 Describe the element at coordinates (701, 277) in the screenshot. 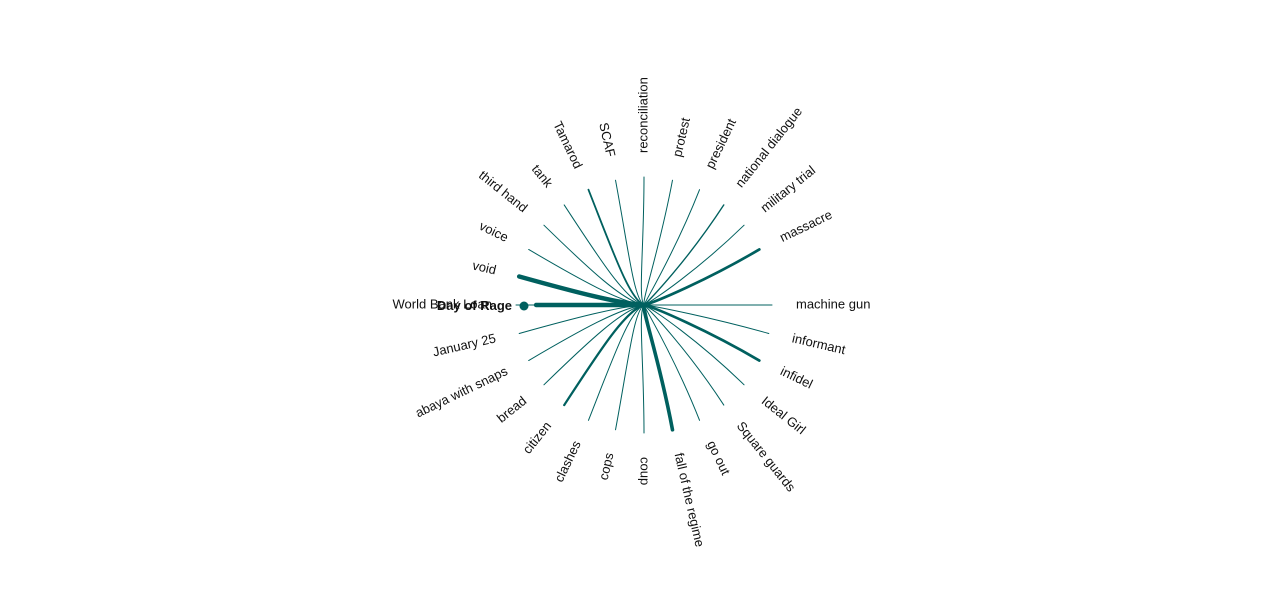

I see `link-massacre` at that location.